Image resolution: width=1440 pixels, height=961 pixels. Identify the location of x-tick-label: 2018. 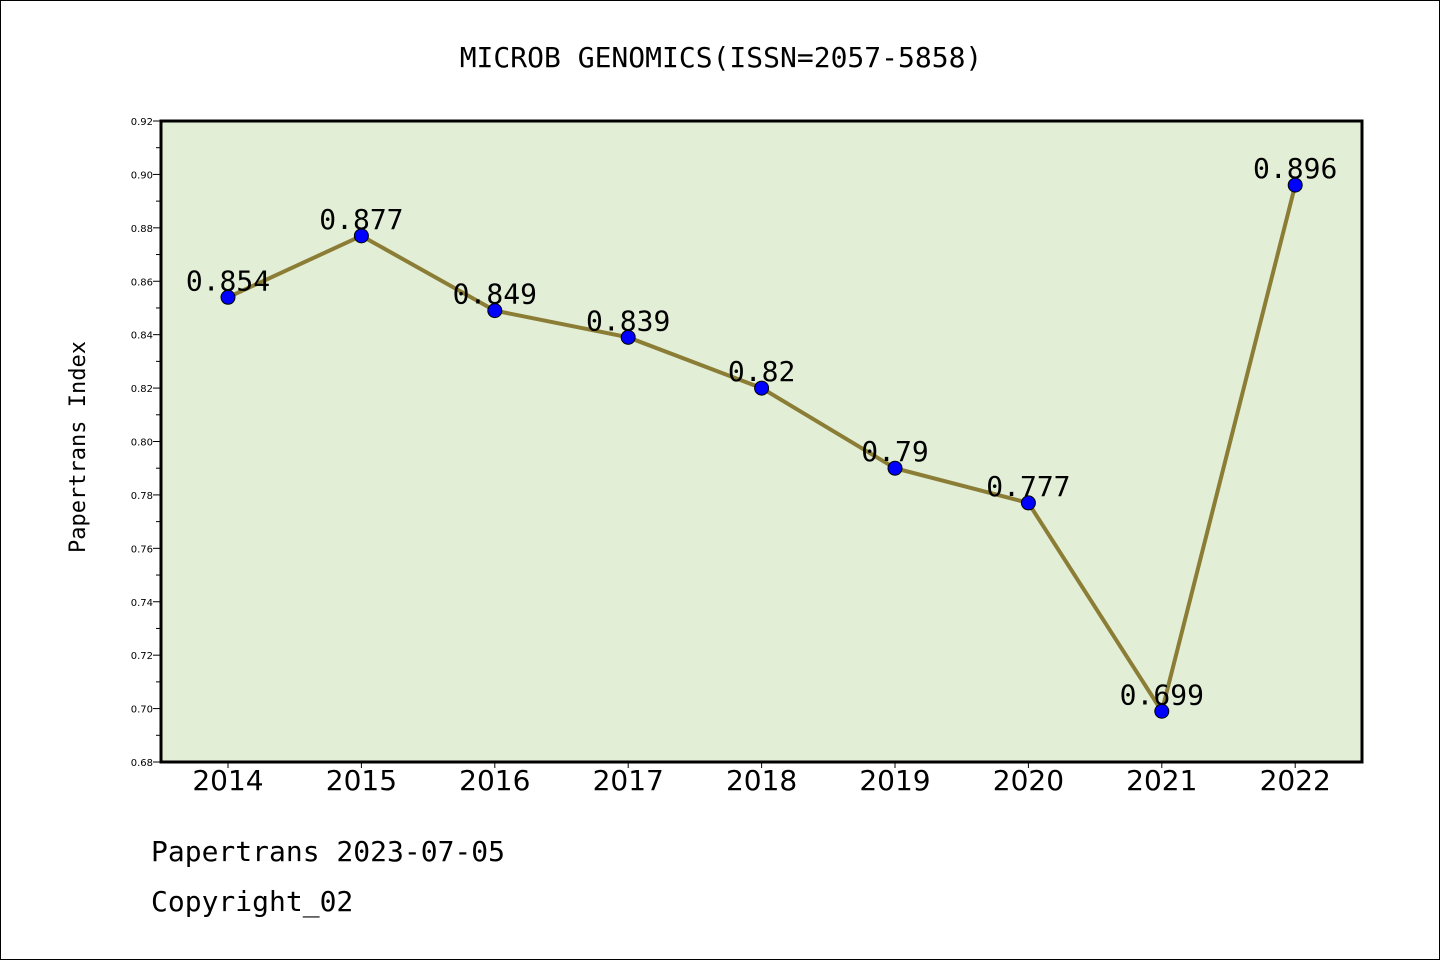
(761, 780).